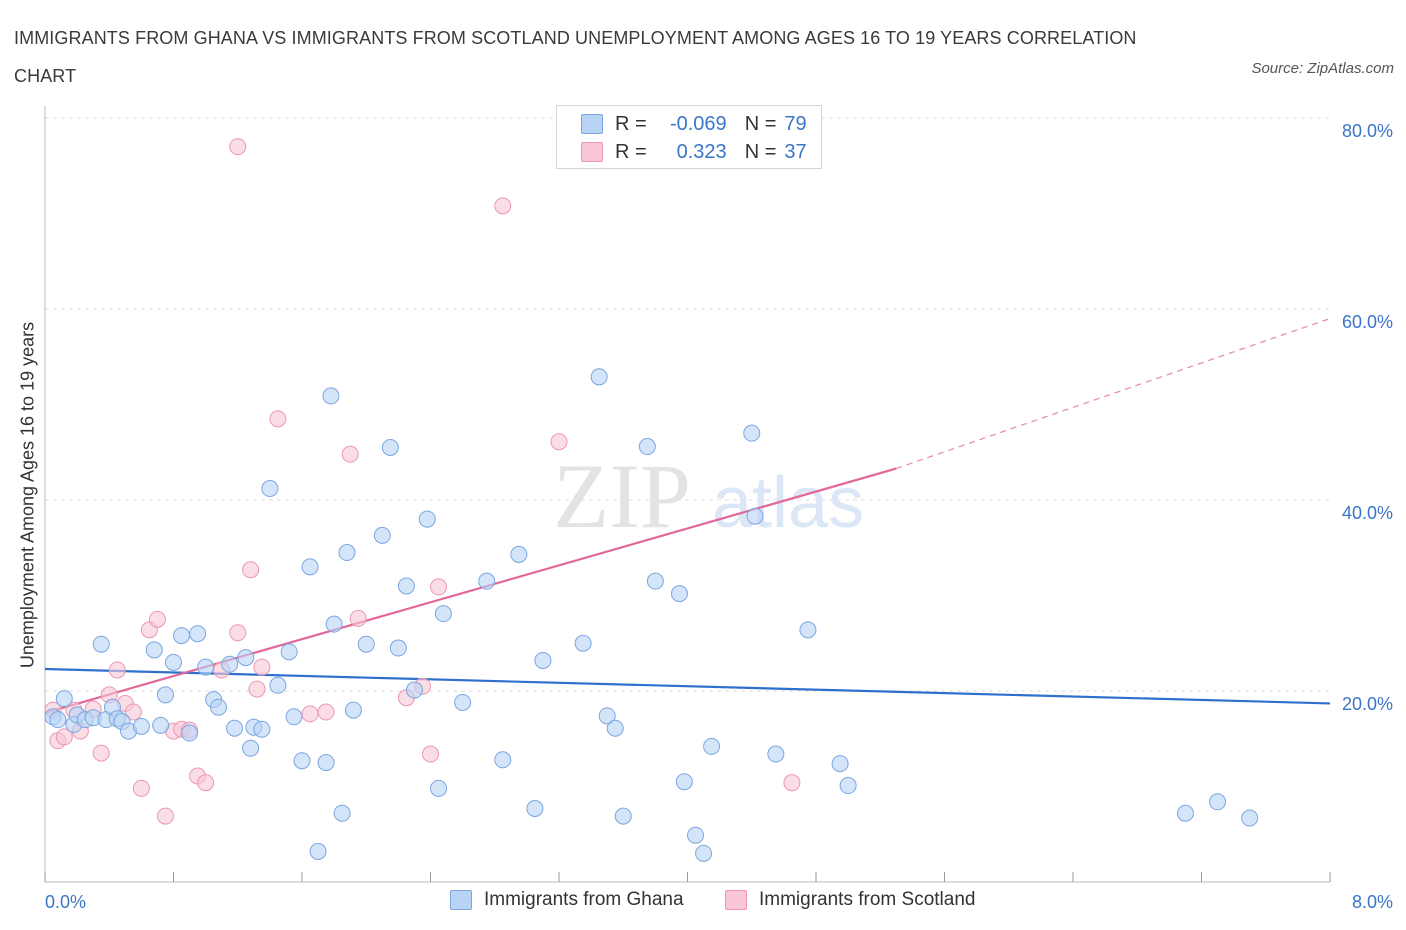 The height and width of the screenshot is (930, 1406). Describe the element at coordinates (461, 900) in the screenshot. I see `ghana-legend-swatch` at that location.